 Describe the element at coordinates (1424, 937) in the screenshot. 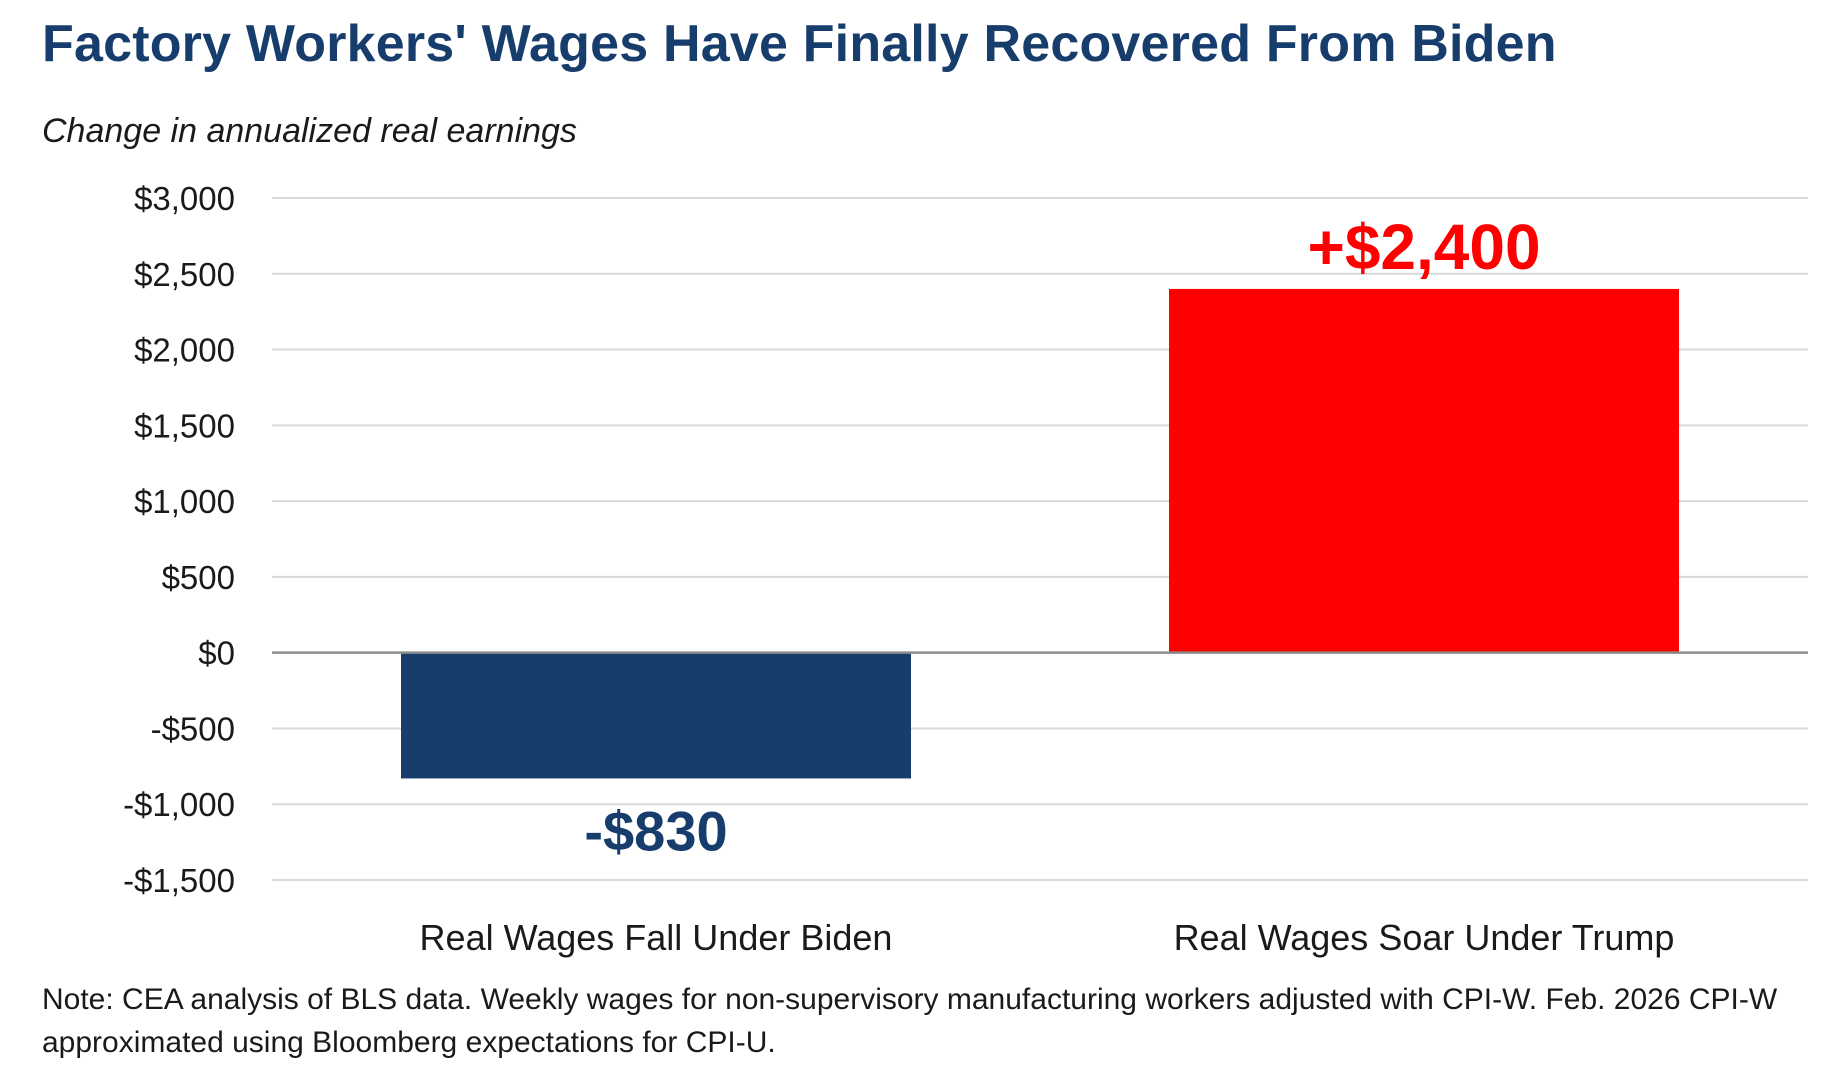

I see `x-category-label: Real Wages Soar Under Trump` at that location.